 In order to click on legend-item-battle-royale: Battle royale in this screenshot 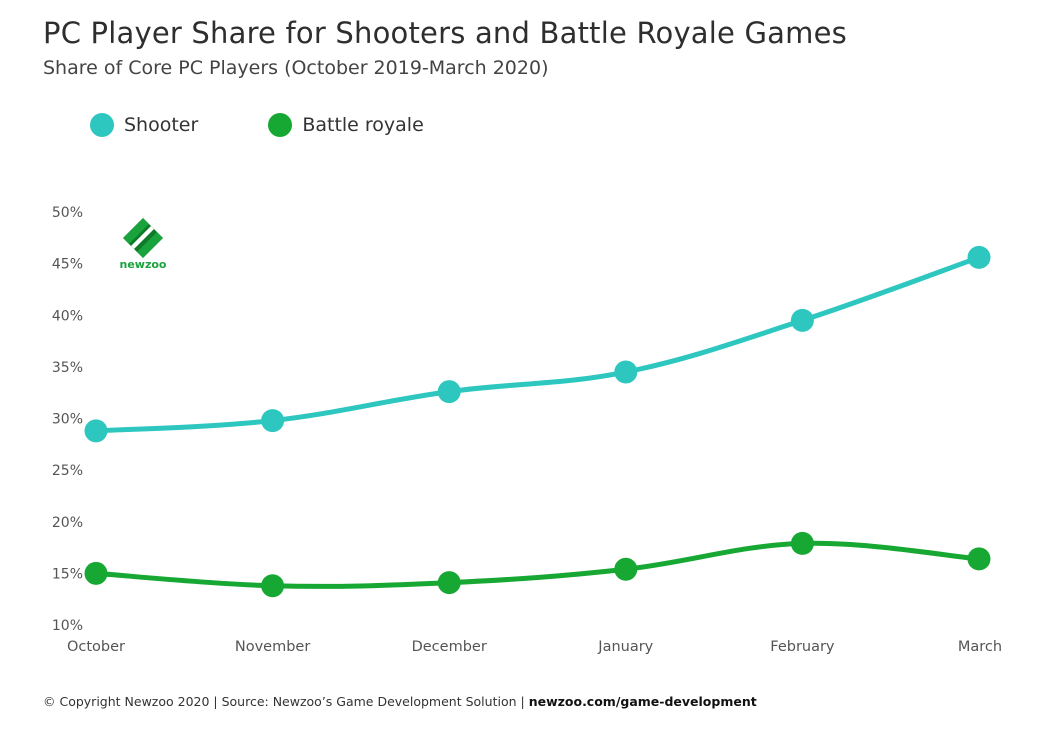, I will do `click(346, 125)`.